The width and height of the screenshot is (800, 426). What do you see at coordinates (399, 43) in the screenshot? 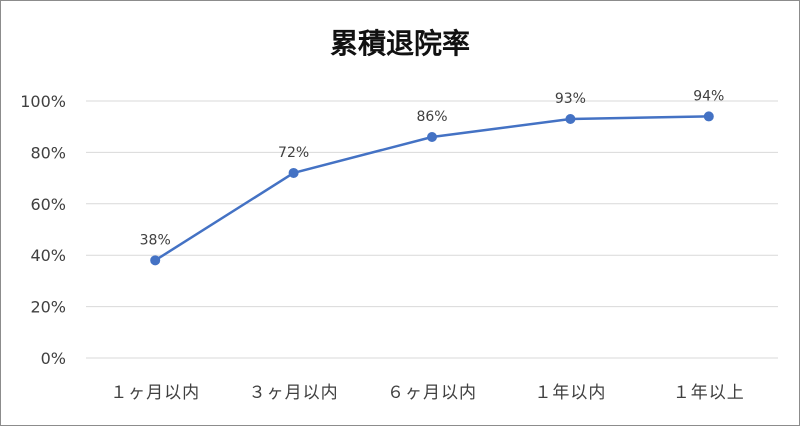
I see `chart-title: 累積退院率` at bounding box center [399, 43].